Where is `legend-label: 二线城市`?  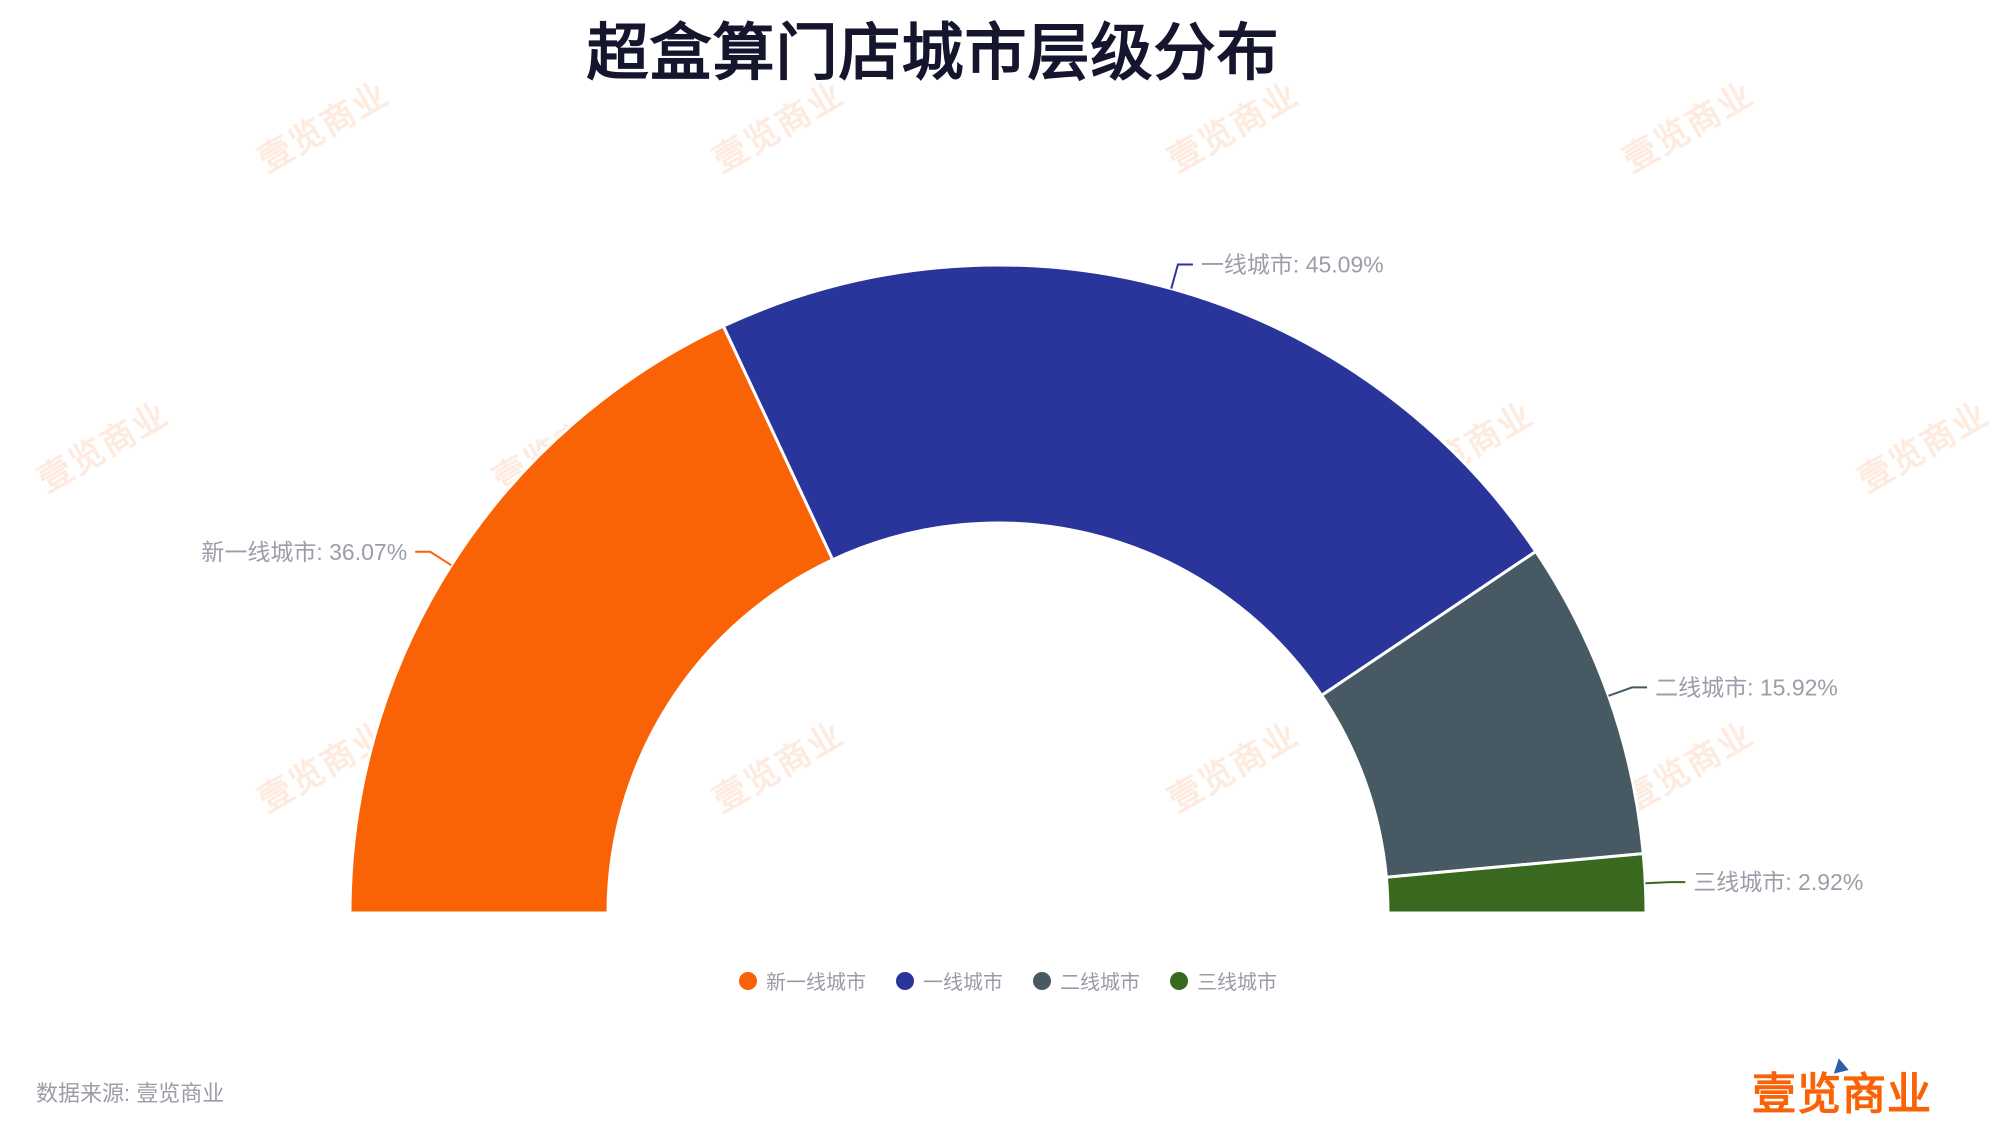
legend-label: 二线城市 is located at coordinates (1100, 983).